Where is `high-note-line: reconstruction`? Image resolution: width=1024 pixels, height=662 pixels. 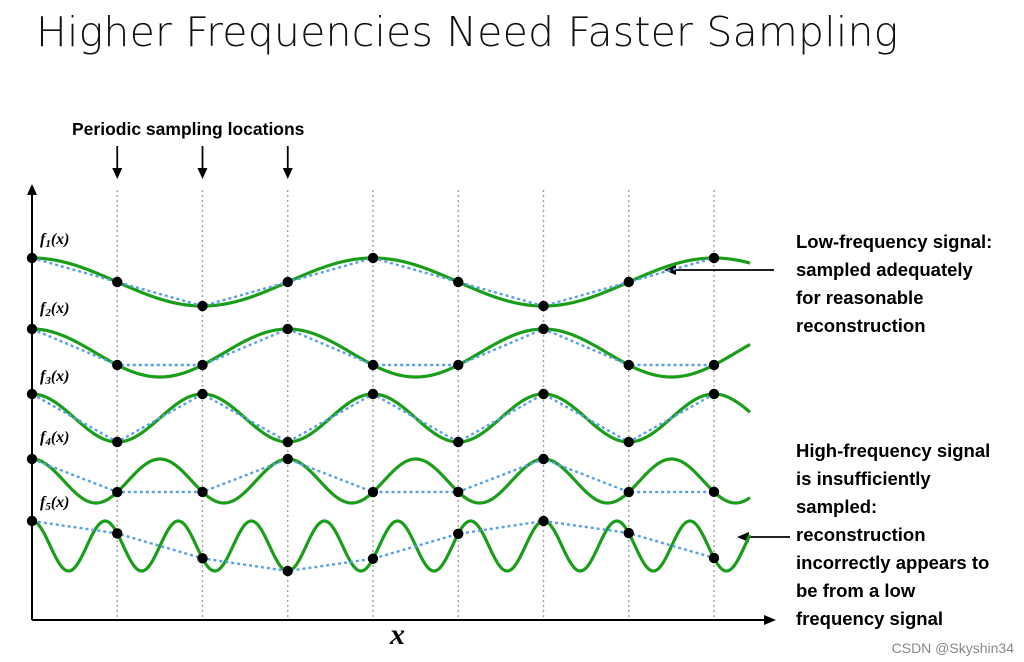
high-note-line: reconstruction is located at coordinates (861, 534).